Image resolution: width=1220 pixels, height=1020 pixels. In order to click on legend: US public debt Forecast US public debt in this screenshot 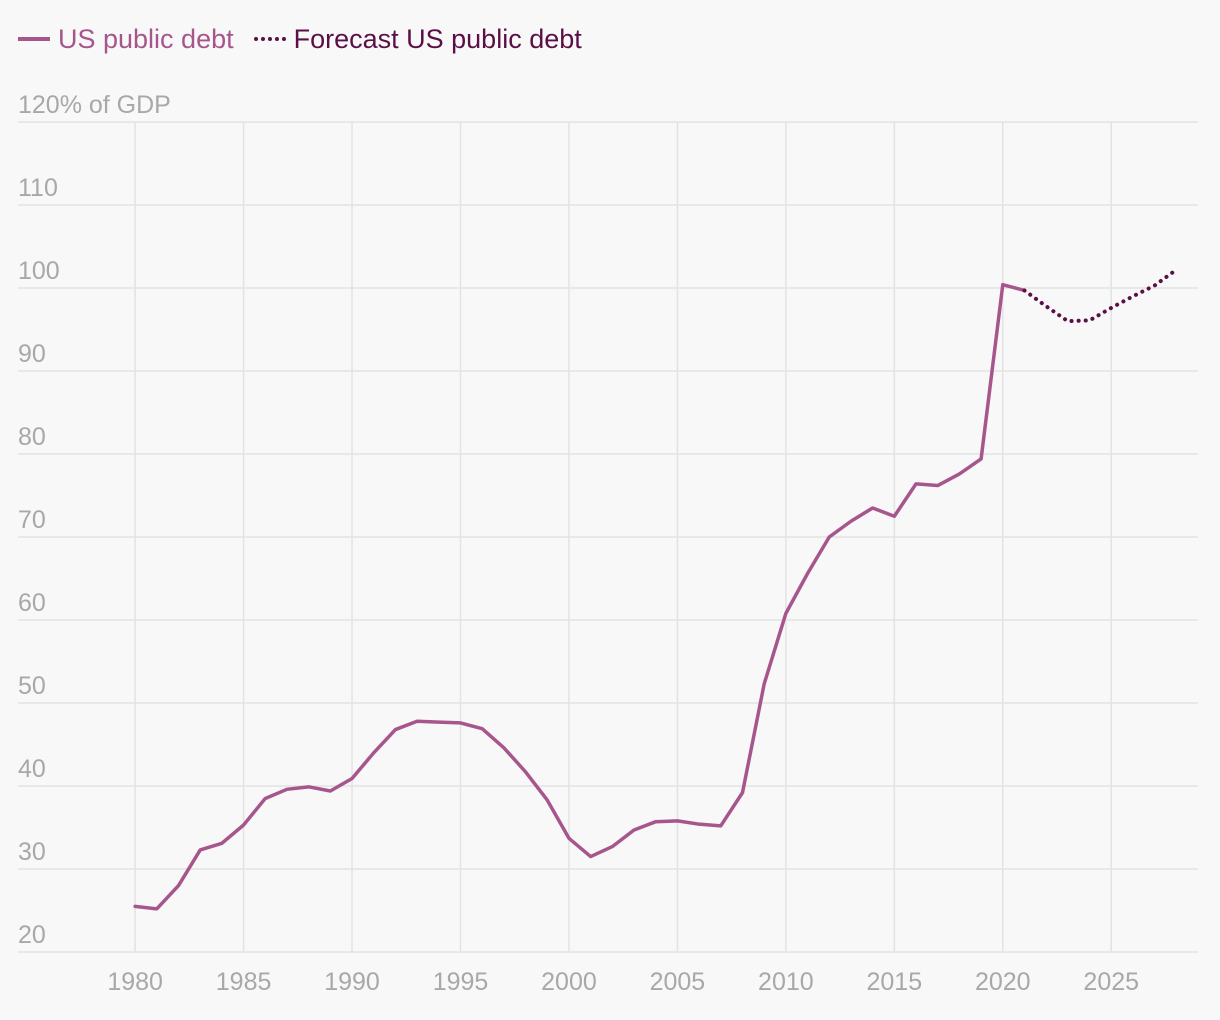, I will do `click(300, 39)`.